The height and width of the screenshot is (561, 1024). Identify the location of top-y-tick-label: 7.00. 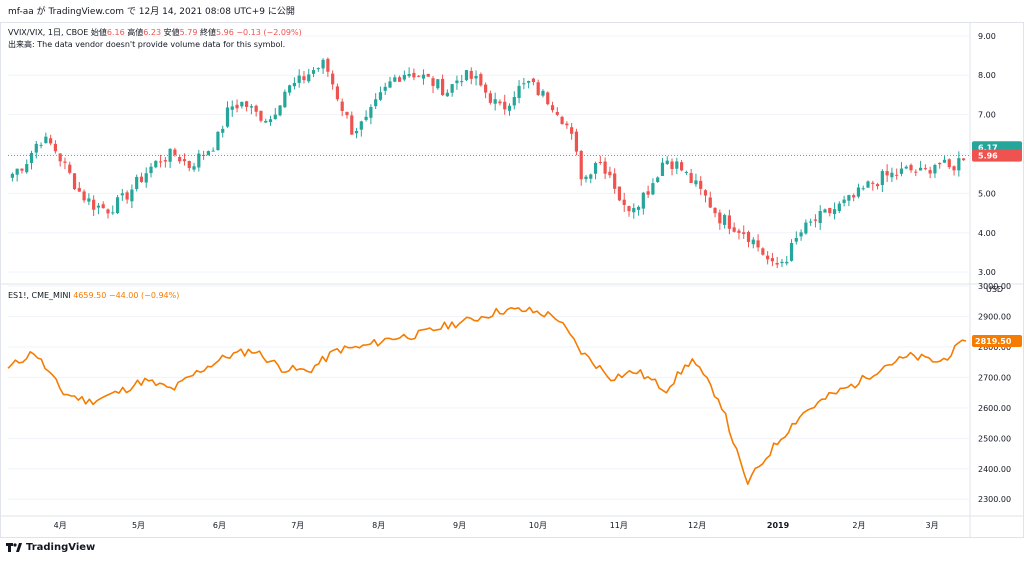
(987, 115).